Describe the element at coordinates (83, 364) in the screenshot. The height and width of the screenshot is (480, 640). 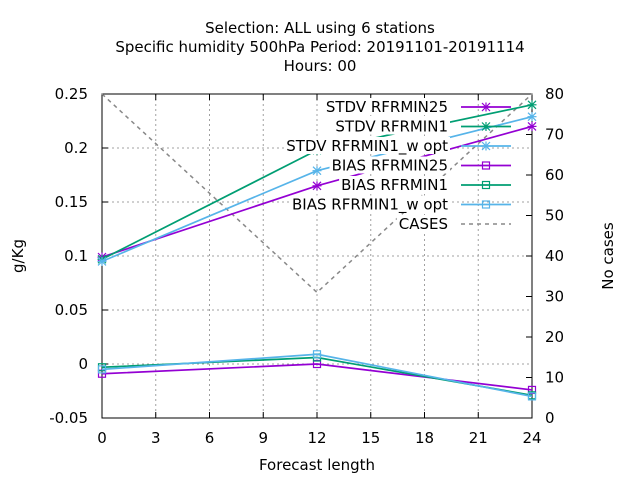
I see `y-tick-label: 0` at that location.